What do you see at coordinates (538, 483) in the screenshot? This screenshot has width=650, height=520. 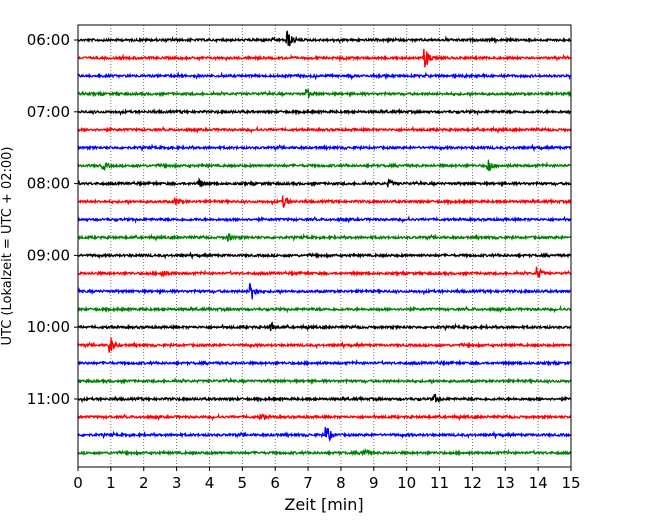 I see `x-tick-label: 14` at bounding box center [538, 483].